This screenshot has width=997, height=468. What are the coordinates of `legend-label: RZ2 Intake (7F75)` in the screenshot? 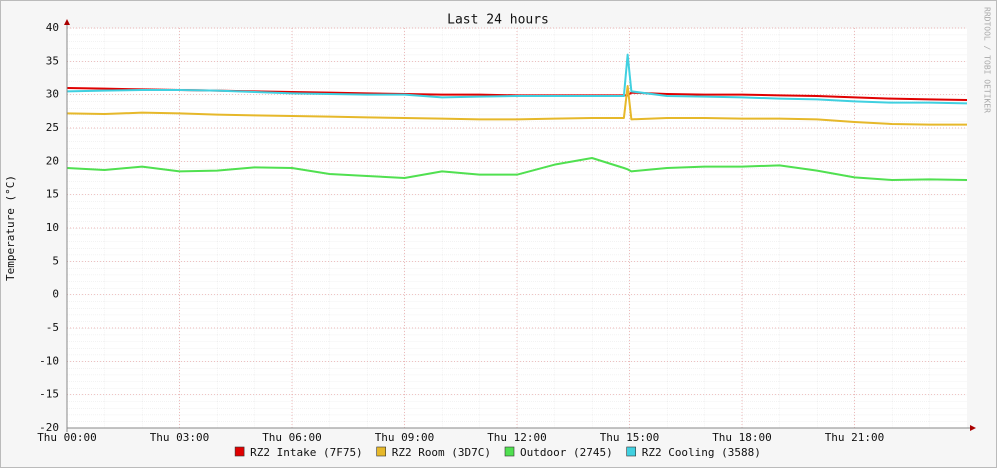 It's located at (306, 452).